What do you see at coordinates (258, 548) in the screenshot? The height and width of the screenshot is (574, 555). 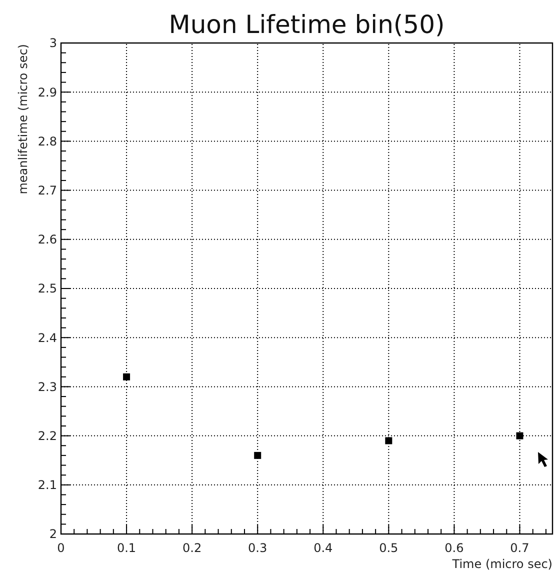 I see `x-tick-label: 0.3` at bounding box center [258, 548].